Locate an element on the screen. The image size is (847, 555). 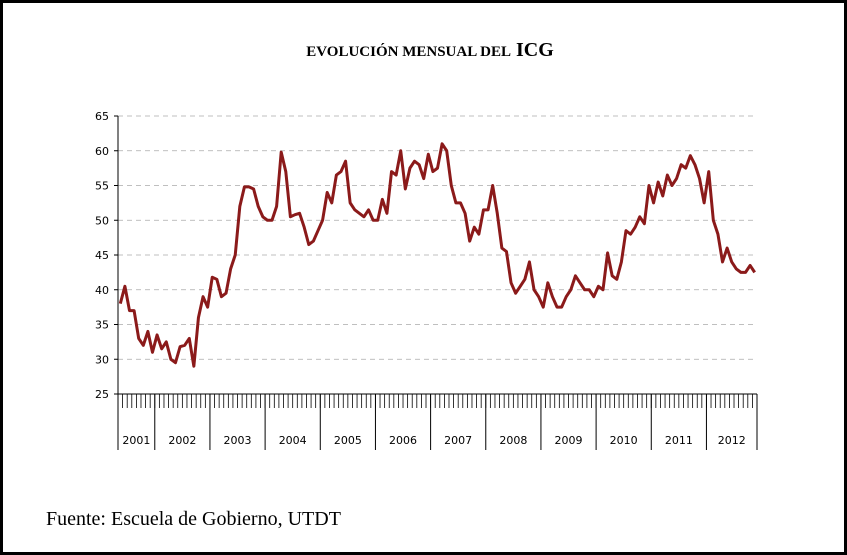
y-tick-label: 40 is located at coordinates (102, 290).